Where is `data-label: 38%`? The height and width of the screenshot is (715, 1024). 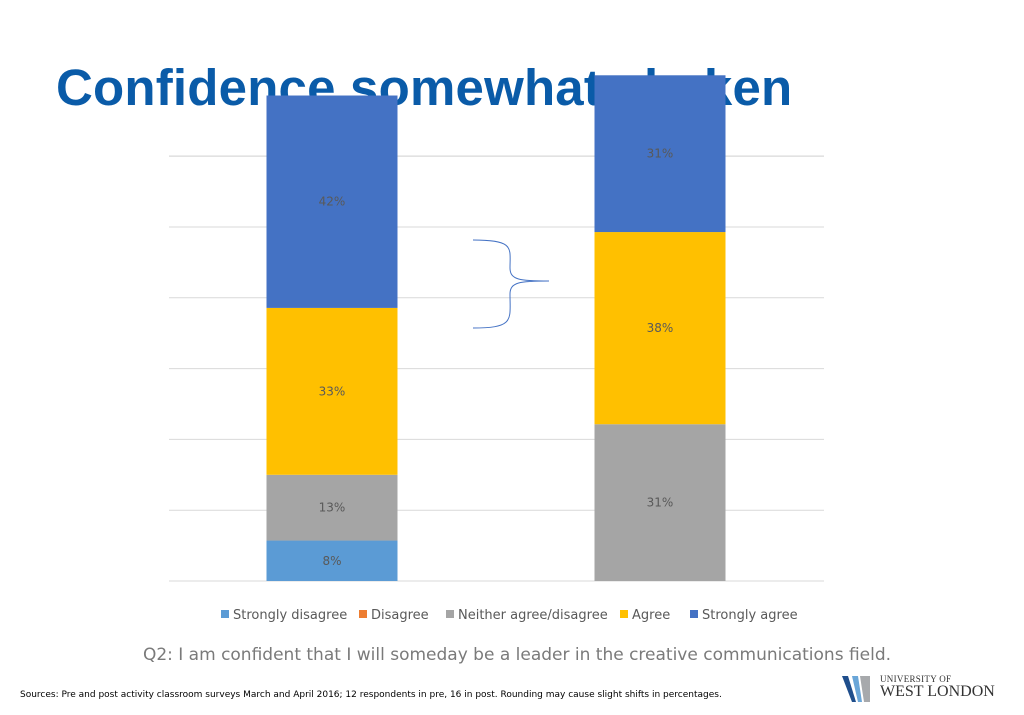
data-label: 38% is located at coordinates (660, 328).